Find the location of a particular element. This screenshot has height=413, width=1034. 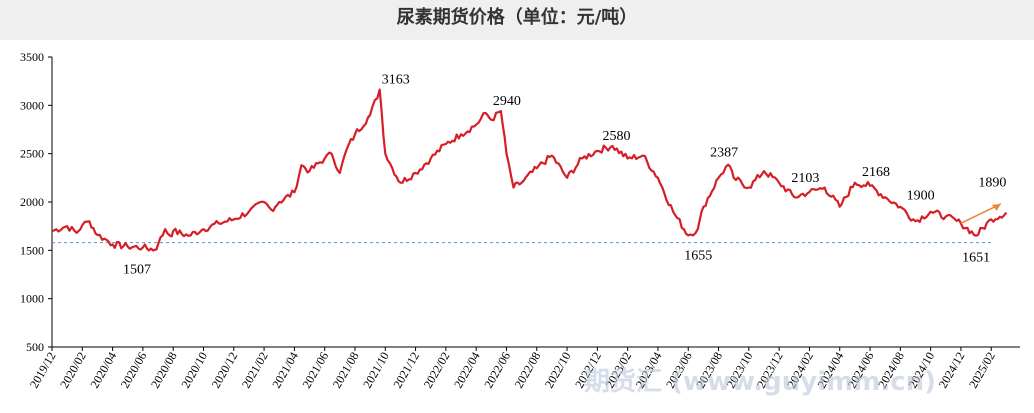

y-tick-label: 500 is located at coordinates (35, 347).